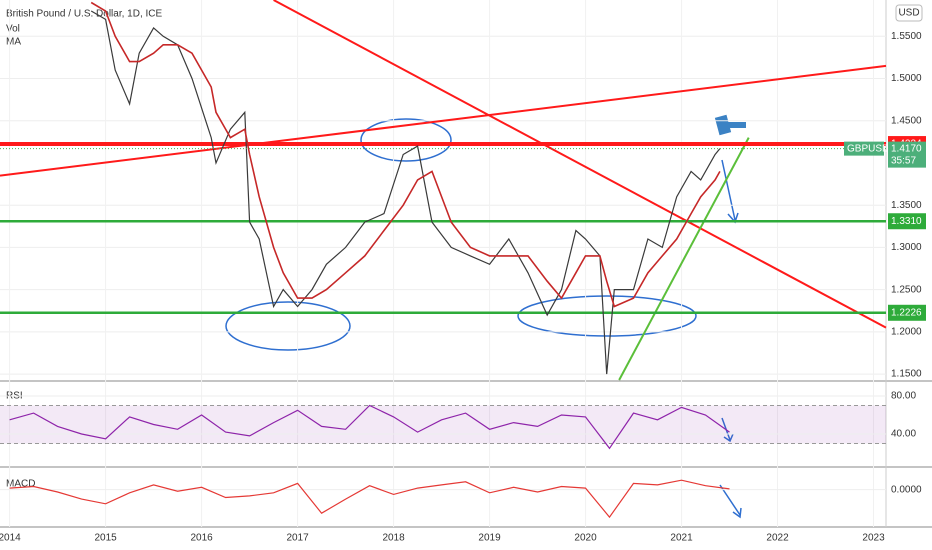 The width and height of the screenshot is (932, 550). What do you see at coordinates (681, 538) in the screenshot?
I see `x-tick-label: 2021` at bounding box center [681, 538].